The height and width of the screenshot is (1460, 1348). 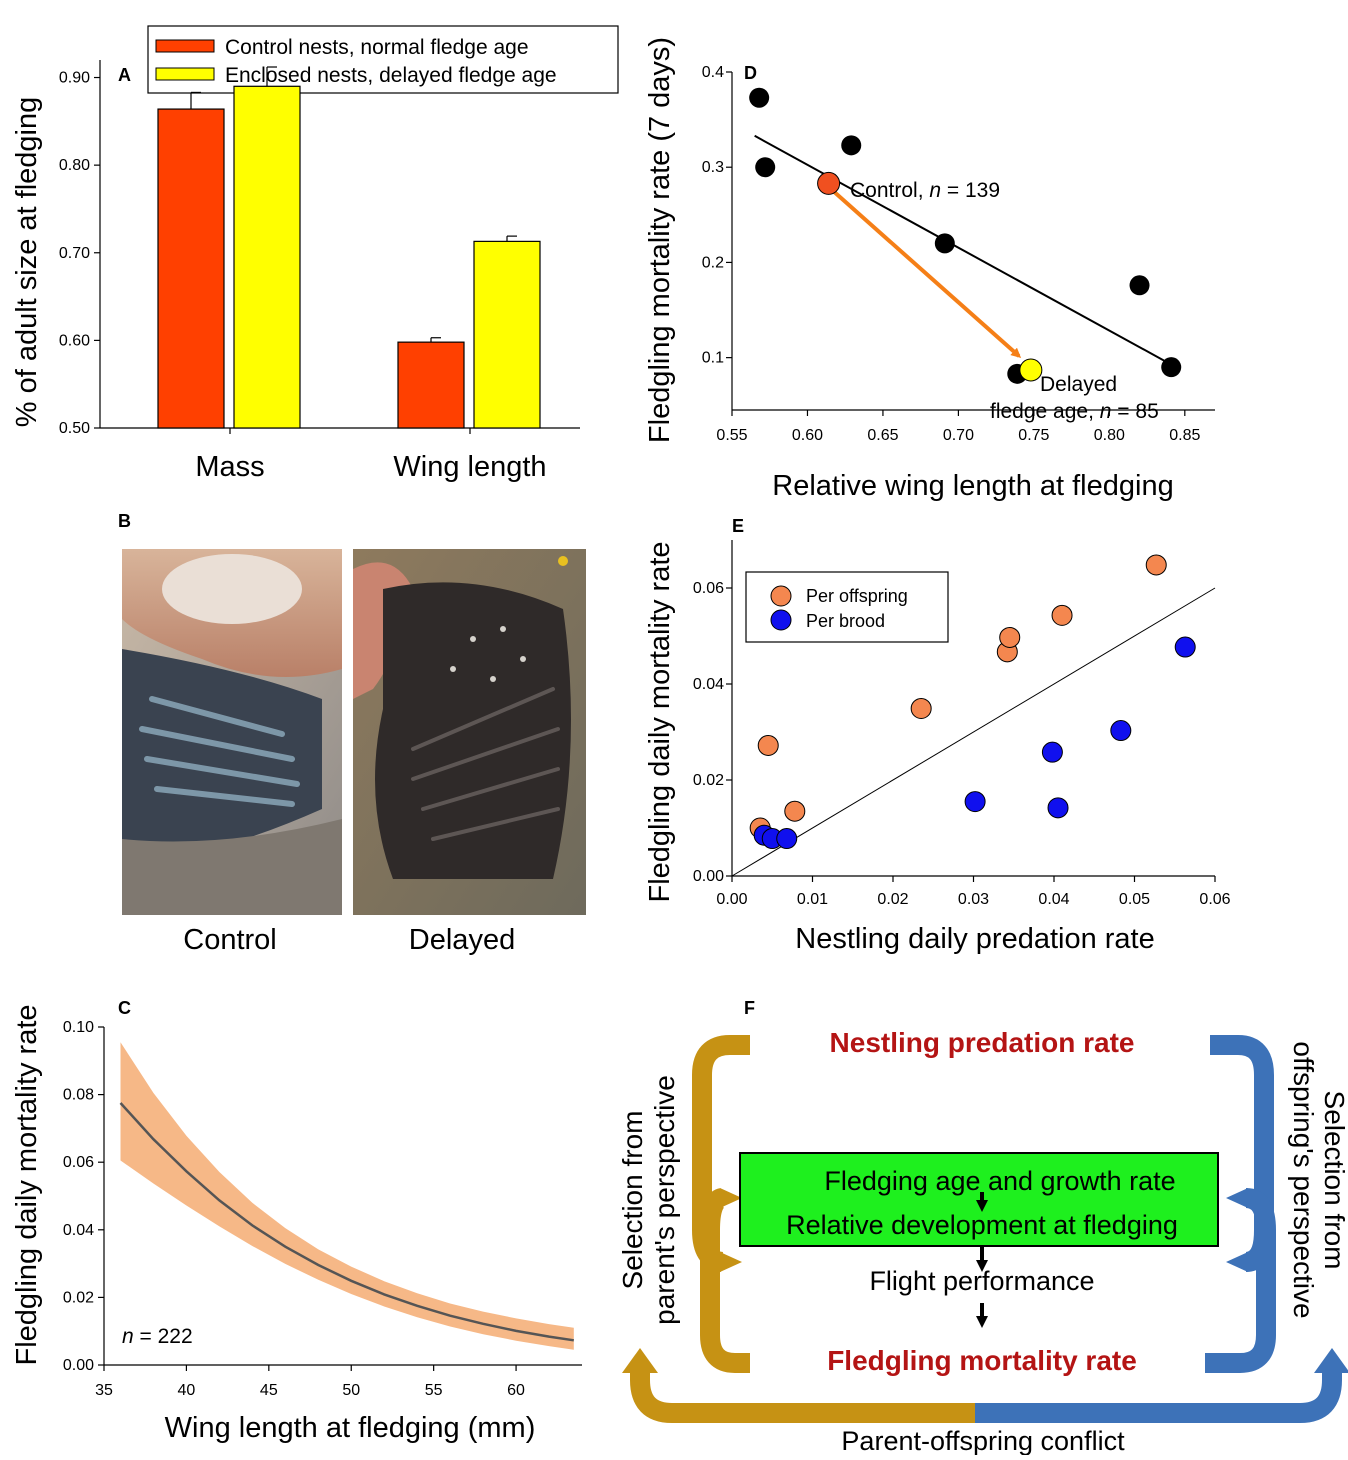 I want to click on blue-arrowhead-conflict, so click(x=1331, y=1360).